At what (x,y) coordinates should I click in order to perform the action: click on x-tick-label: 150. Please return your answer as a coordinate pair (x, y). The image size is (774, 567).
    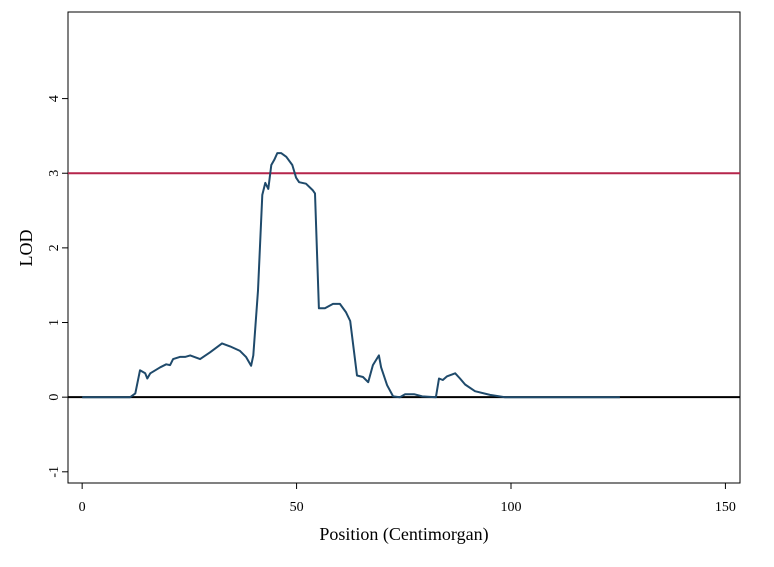
    Looking at the image, I should click on (725, 507).